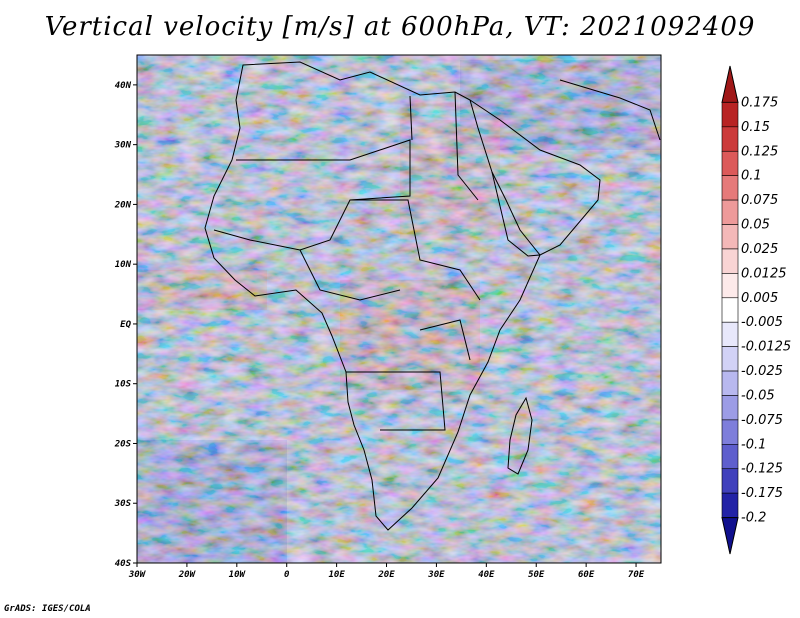 The image size is (800, 618). Describe the element at coordinates (123, 504) in the screenshot. I see `lat-tick-label: 30S` at that location.